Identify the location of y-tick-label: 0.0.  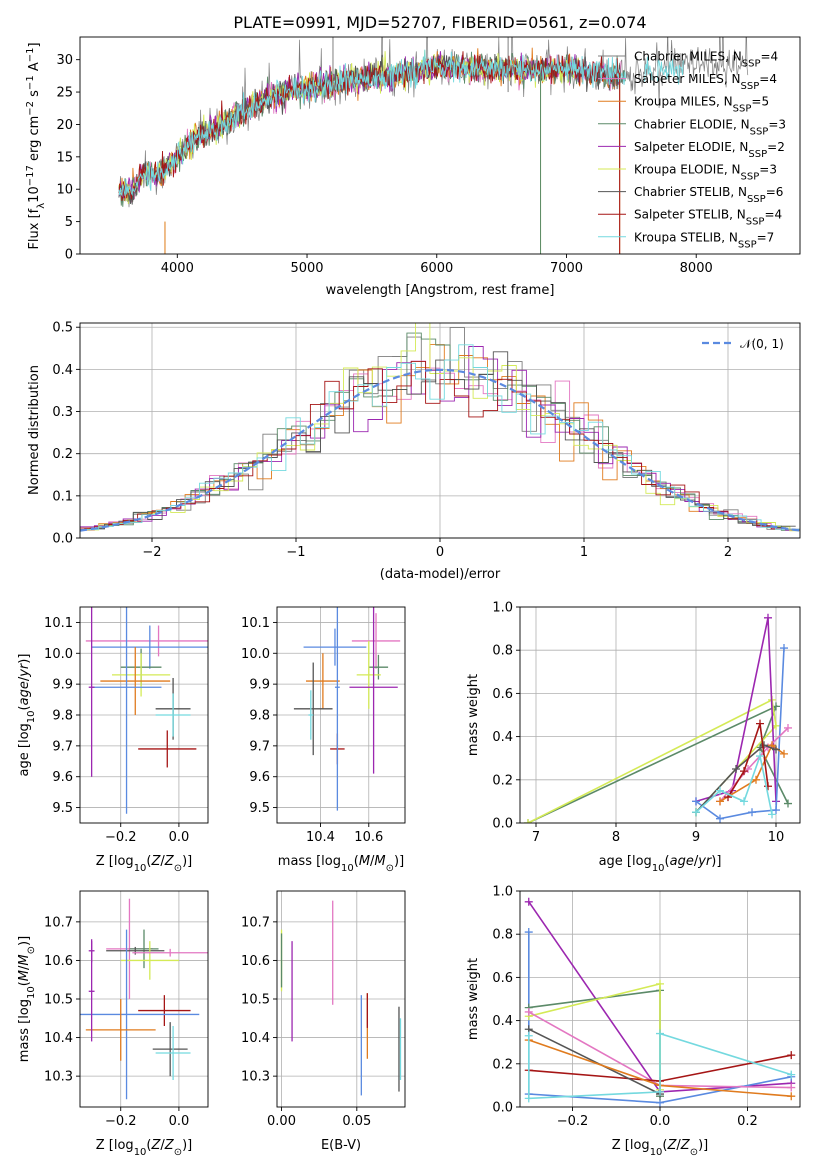
(62, 539).